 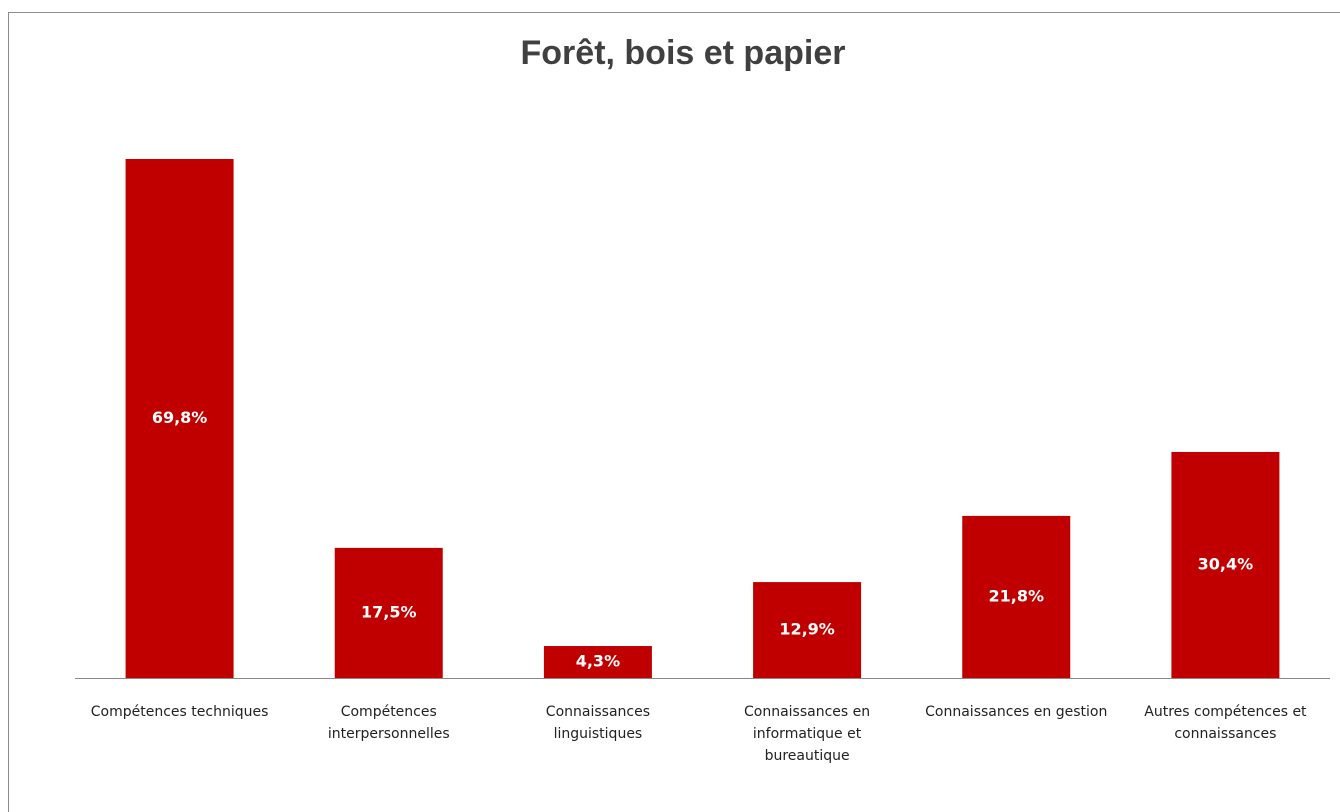 I want to click on value-label: 12,9%, so click(x=807, y=629).